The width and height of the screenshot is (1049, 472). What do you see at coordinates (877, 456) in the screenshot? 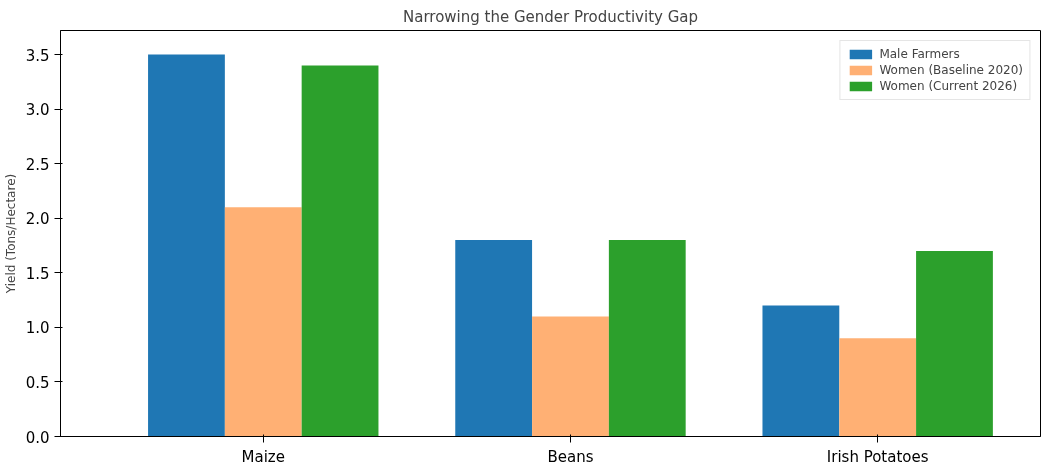
I see `x-tick-label: Irish Potatoes` at bounding box center [877, 456].